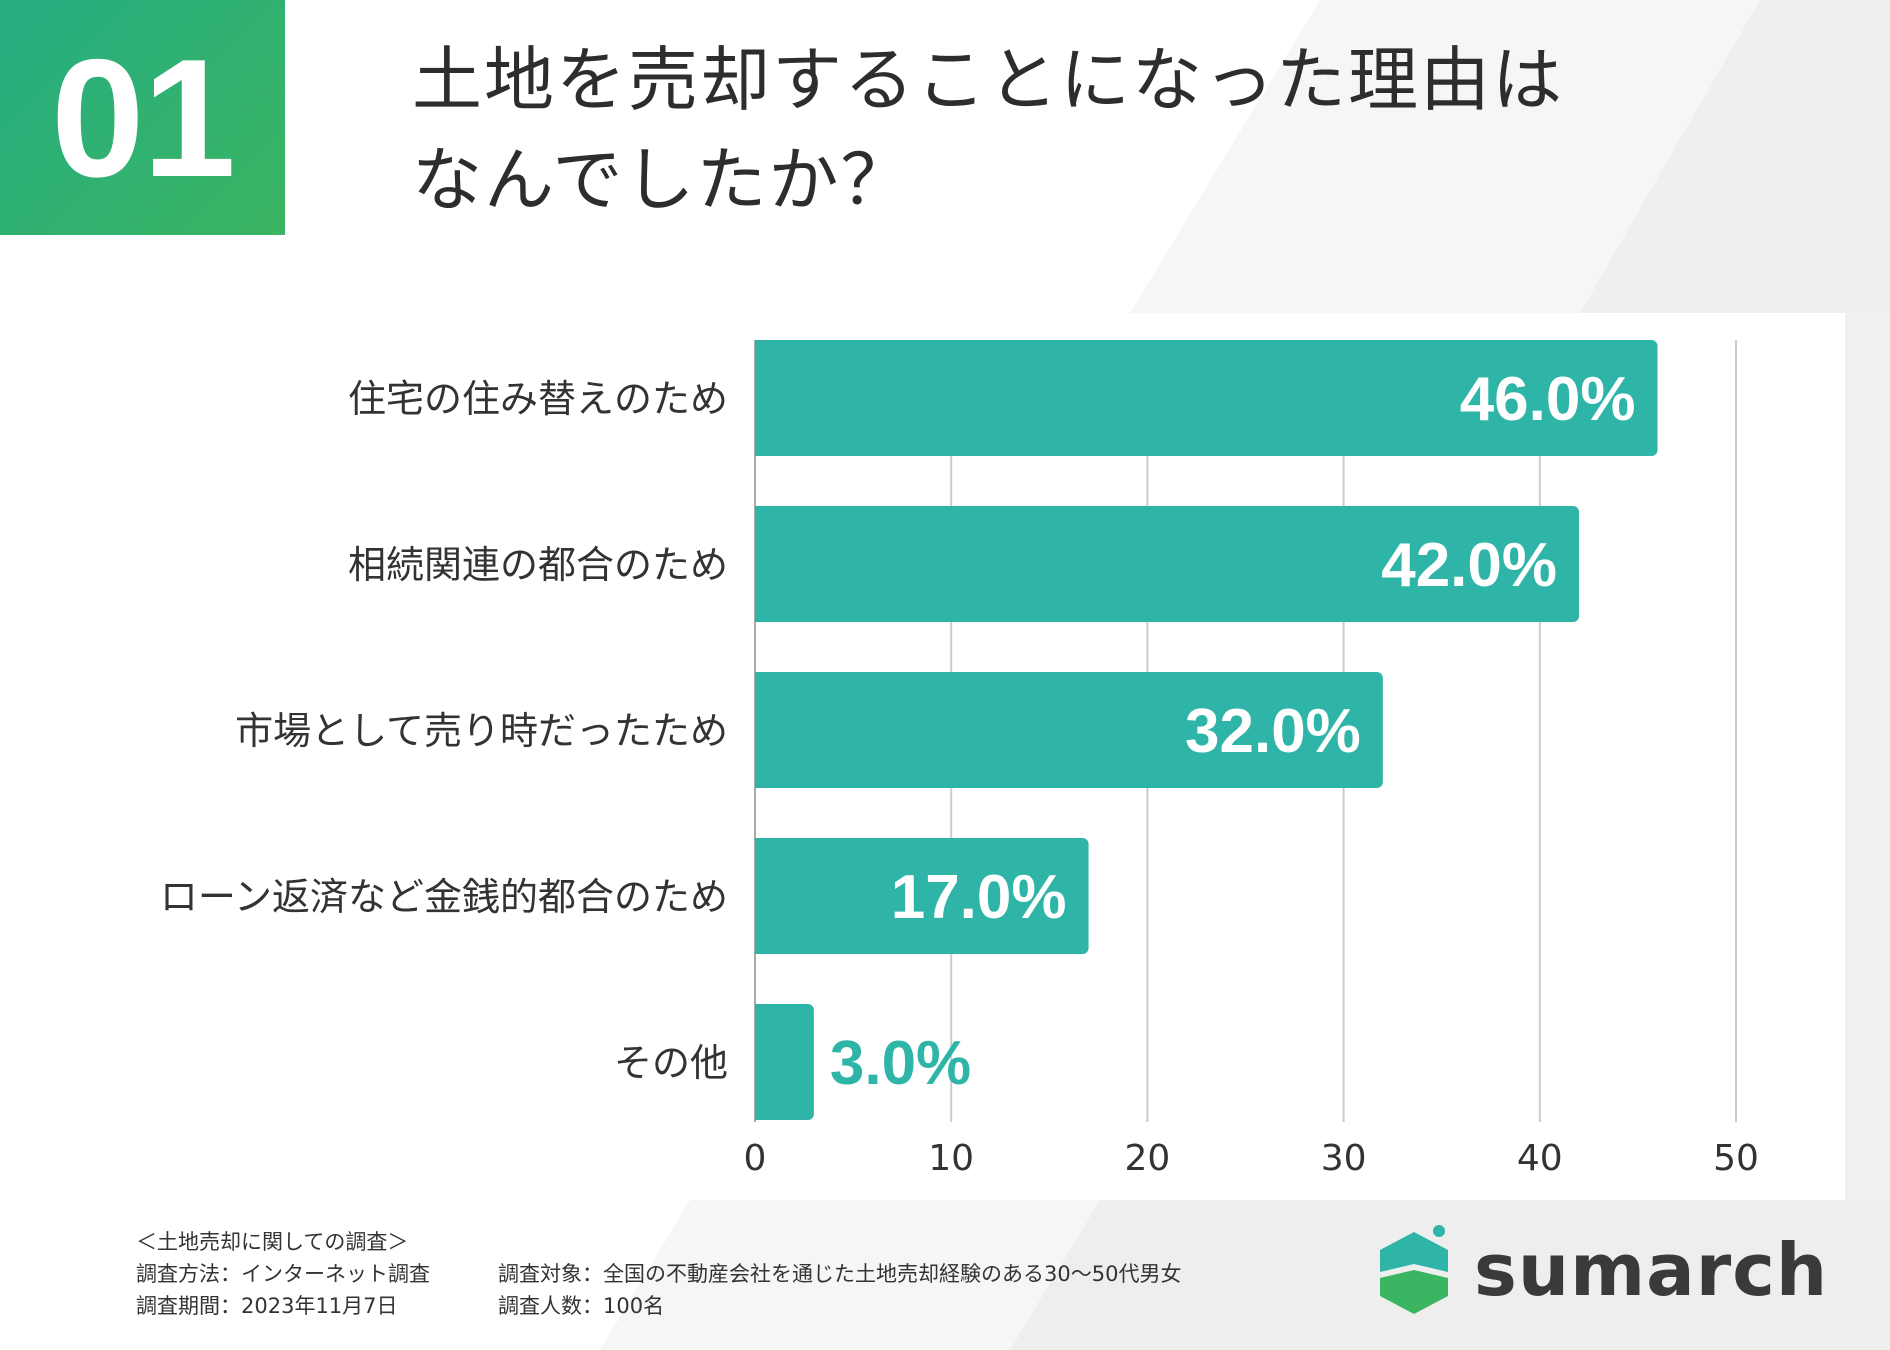  What do you see at coordinates (840, 1274) in the screenshot?
I see `survey-target: 調査対象：全国の不動産会社を通じた土地売却経験のある30〜50代男女` at bounding box center [840, 1274].